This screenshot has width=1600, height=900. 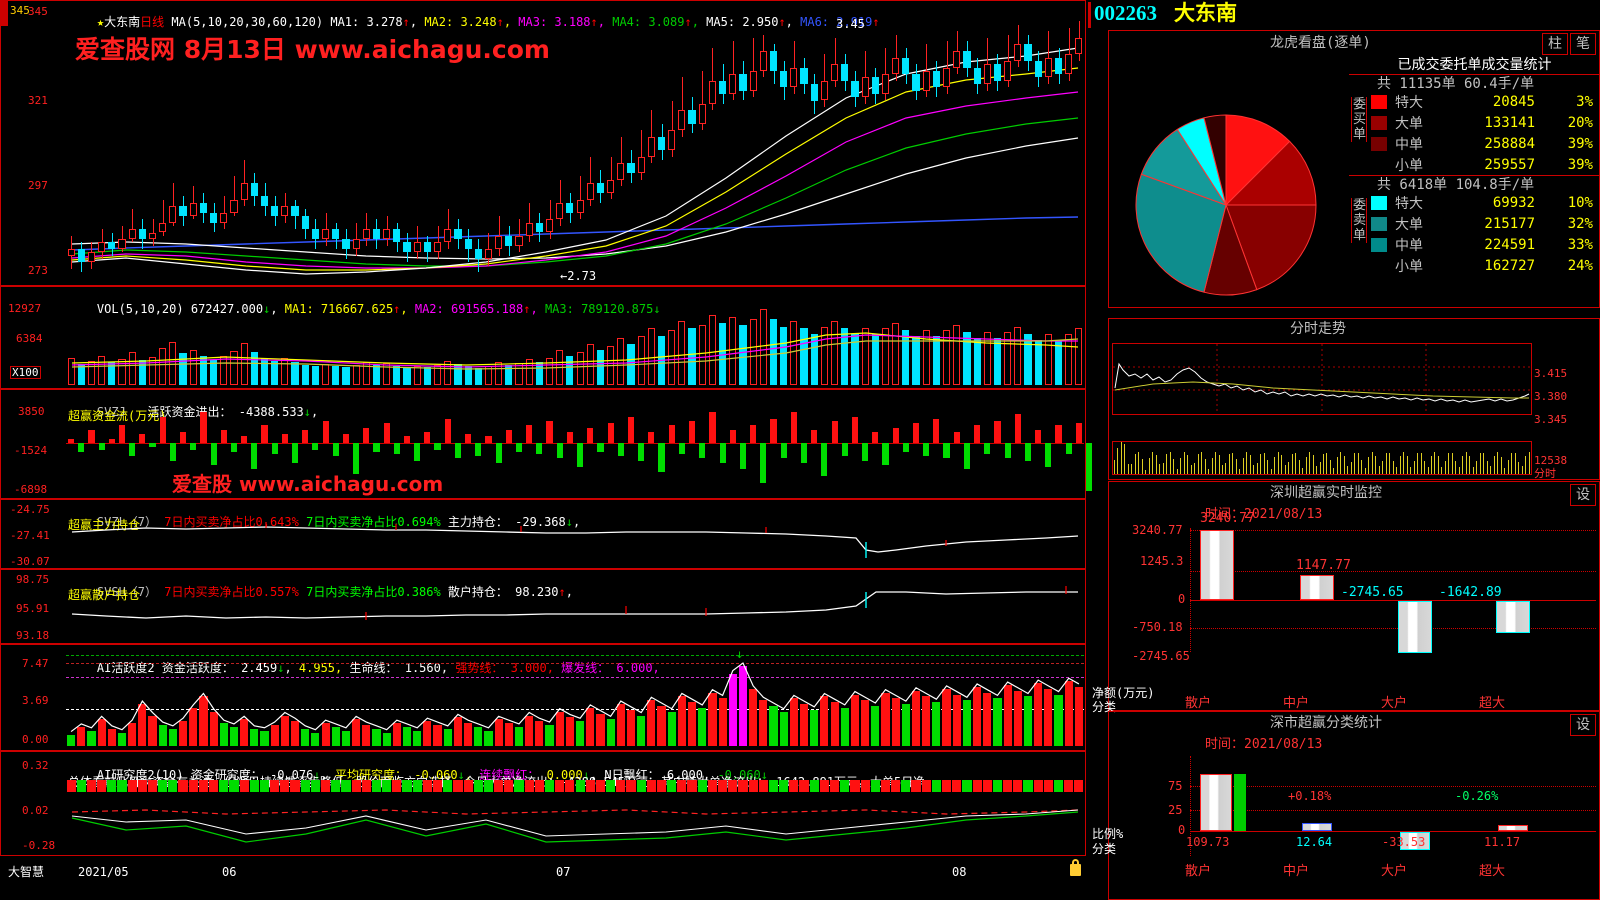 I want to click on ma3-value: 3.188, so click(x=572, y=22).